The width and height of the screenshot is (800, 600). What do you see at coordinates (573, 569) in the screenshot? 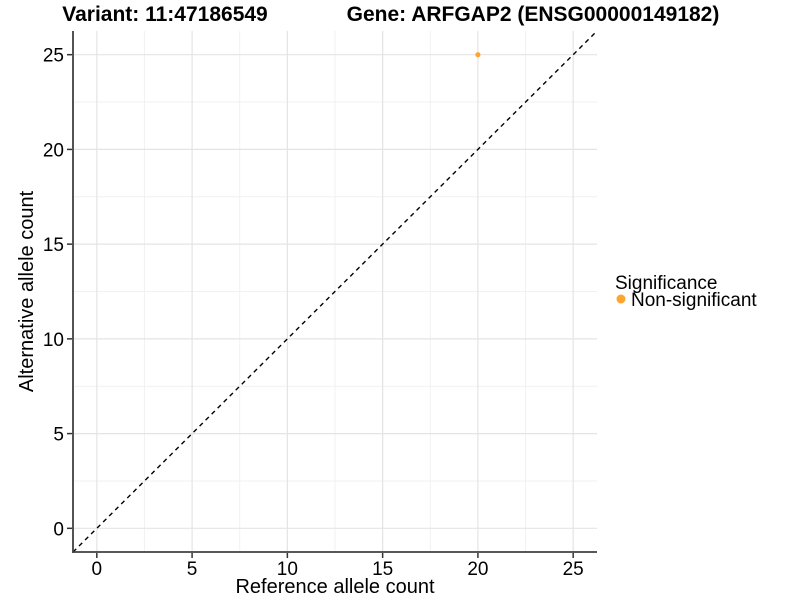
I see `x-tick-label: 25` at bounding box center [573, 569].